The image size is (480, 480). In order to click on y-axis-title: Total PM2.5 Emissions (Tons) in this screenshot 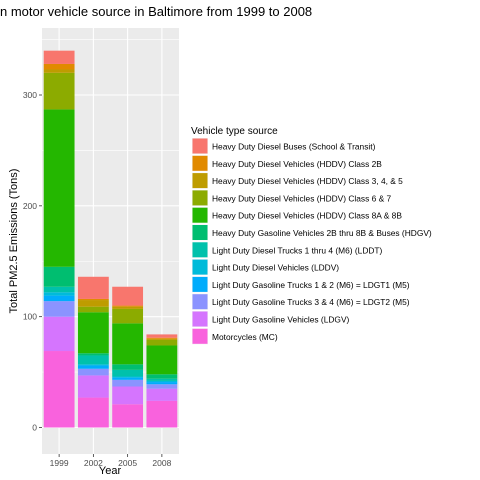, I will do `click(14, 241)`.